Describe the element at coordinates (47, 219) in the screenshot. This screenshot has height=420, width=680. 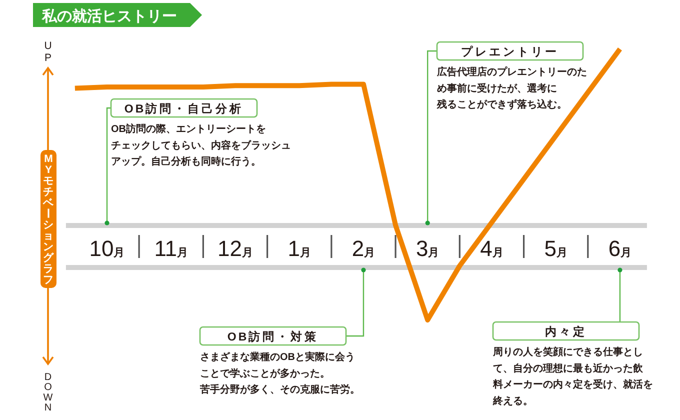
I see `text: MYモチベーショングラフ` at that location.